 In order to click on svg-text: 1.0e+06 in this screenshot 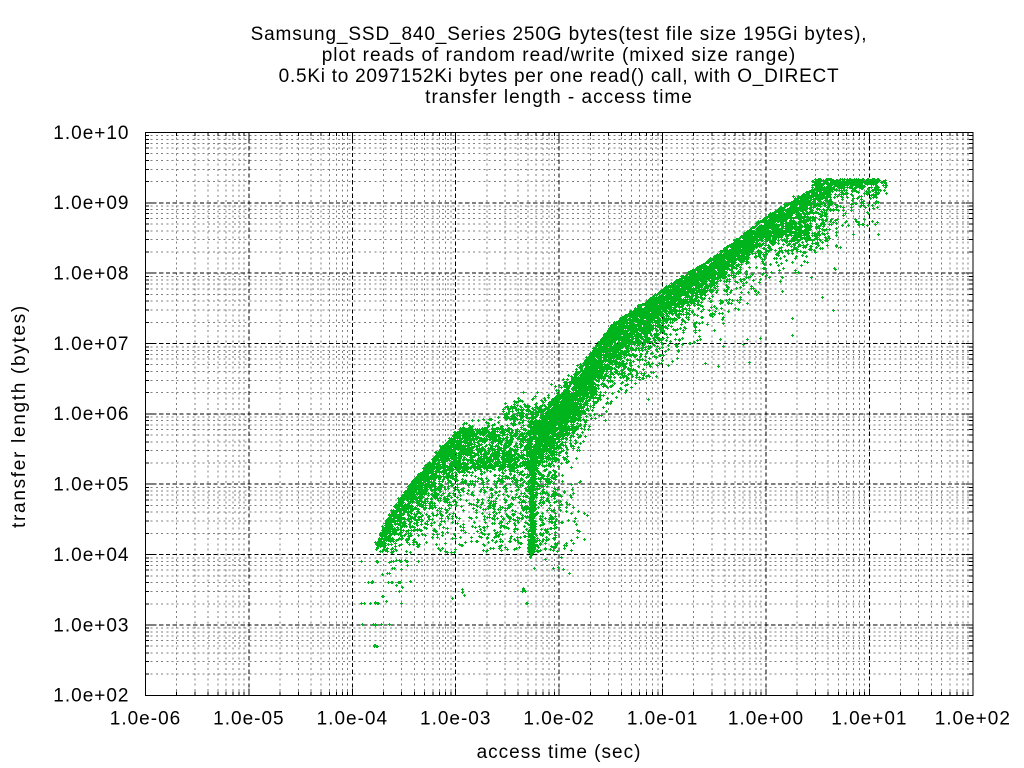, I will do `click(91, 414)`.